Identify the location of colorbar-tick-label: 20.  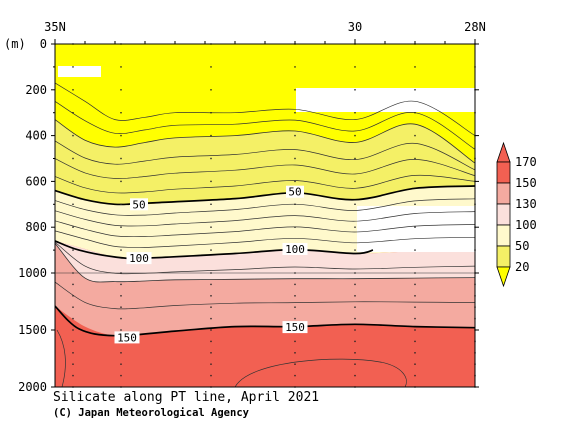
(522, 267).